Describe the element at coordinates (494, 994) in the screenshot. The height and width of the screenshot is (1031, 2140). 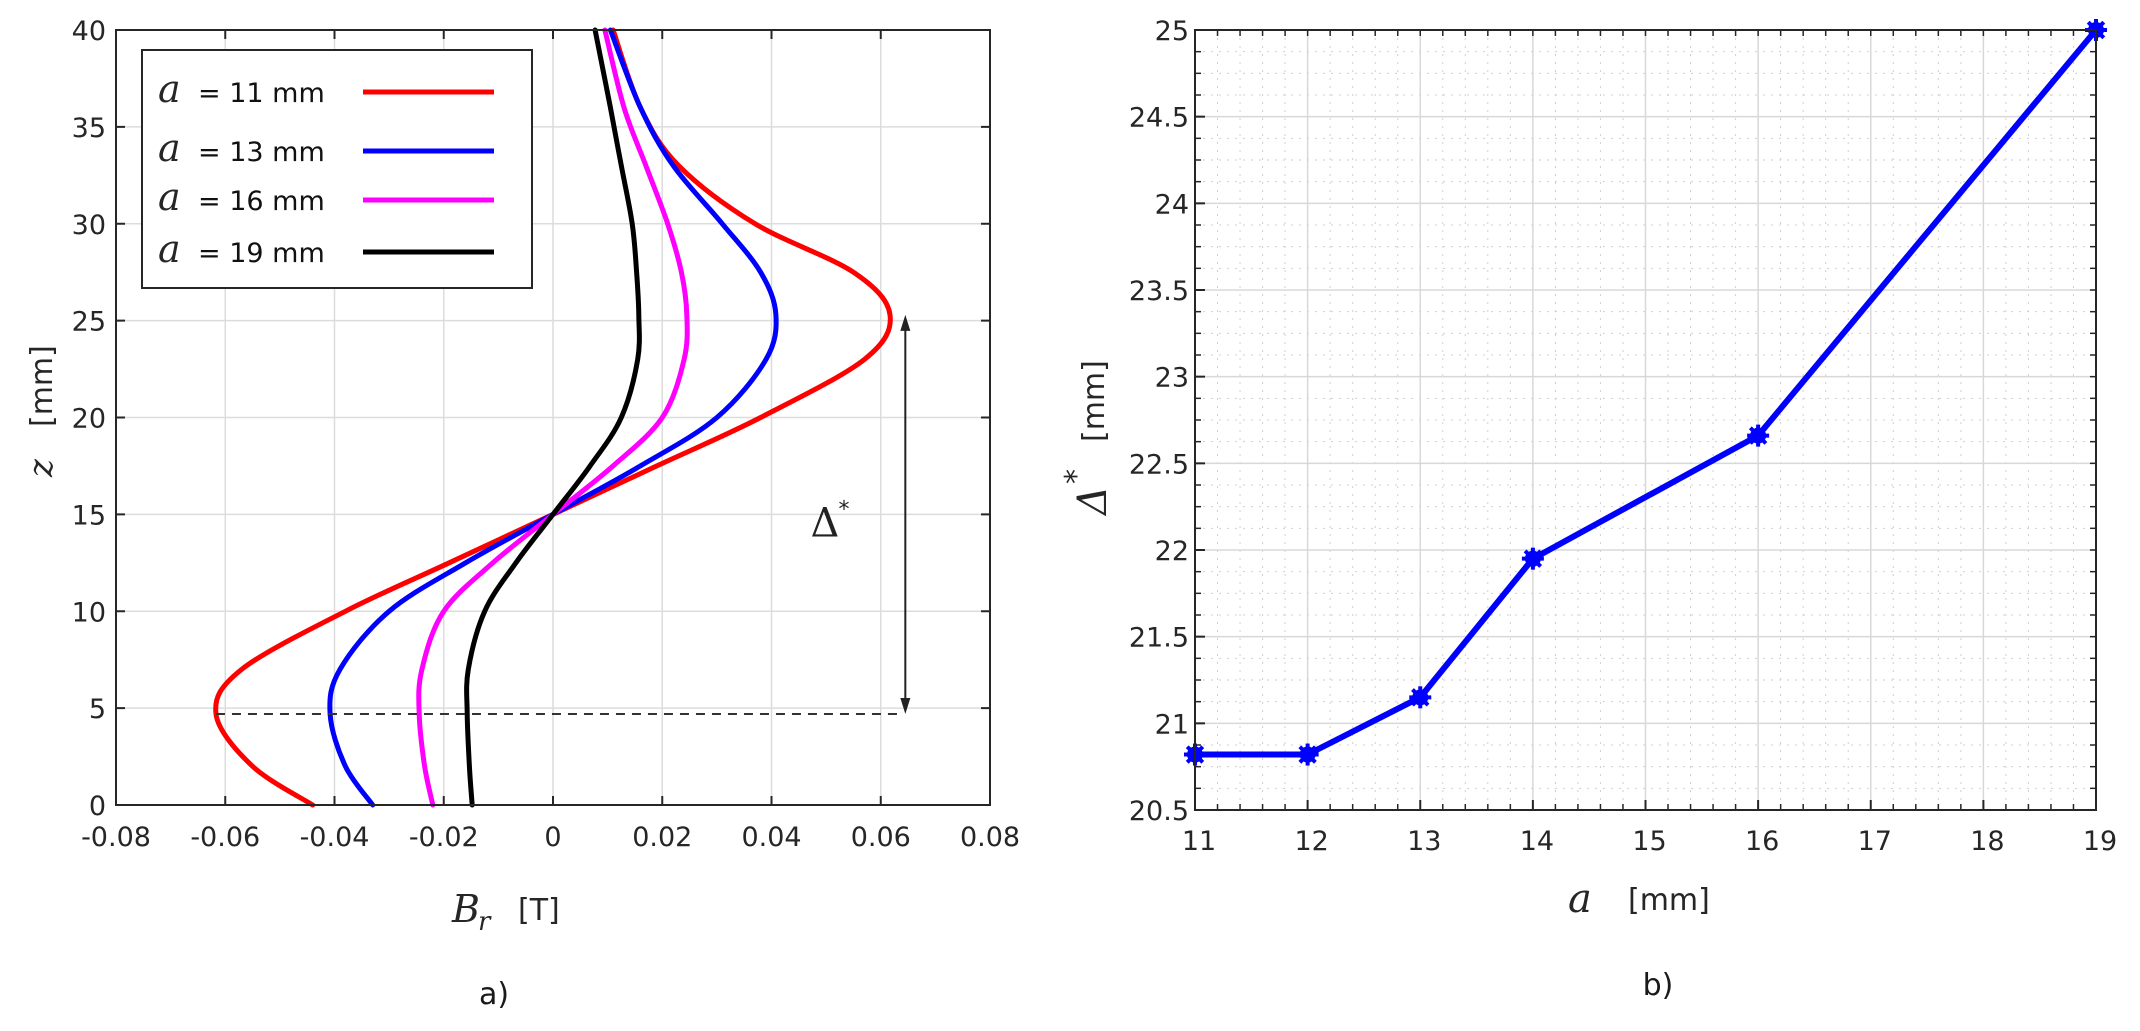
I see `caption-a: a)` at that location.